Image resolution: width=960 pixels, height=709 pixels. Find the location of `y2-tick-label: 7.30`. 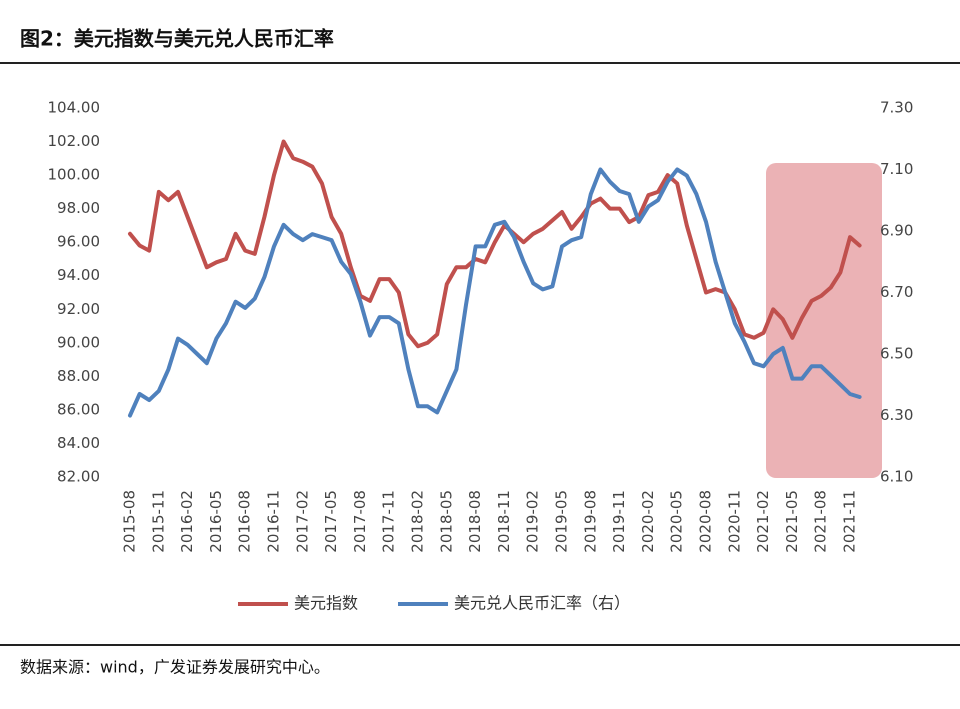

y2-tick-label: 7.30 is located at coordinates (896, 108).